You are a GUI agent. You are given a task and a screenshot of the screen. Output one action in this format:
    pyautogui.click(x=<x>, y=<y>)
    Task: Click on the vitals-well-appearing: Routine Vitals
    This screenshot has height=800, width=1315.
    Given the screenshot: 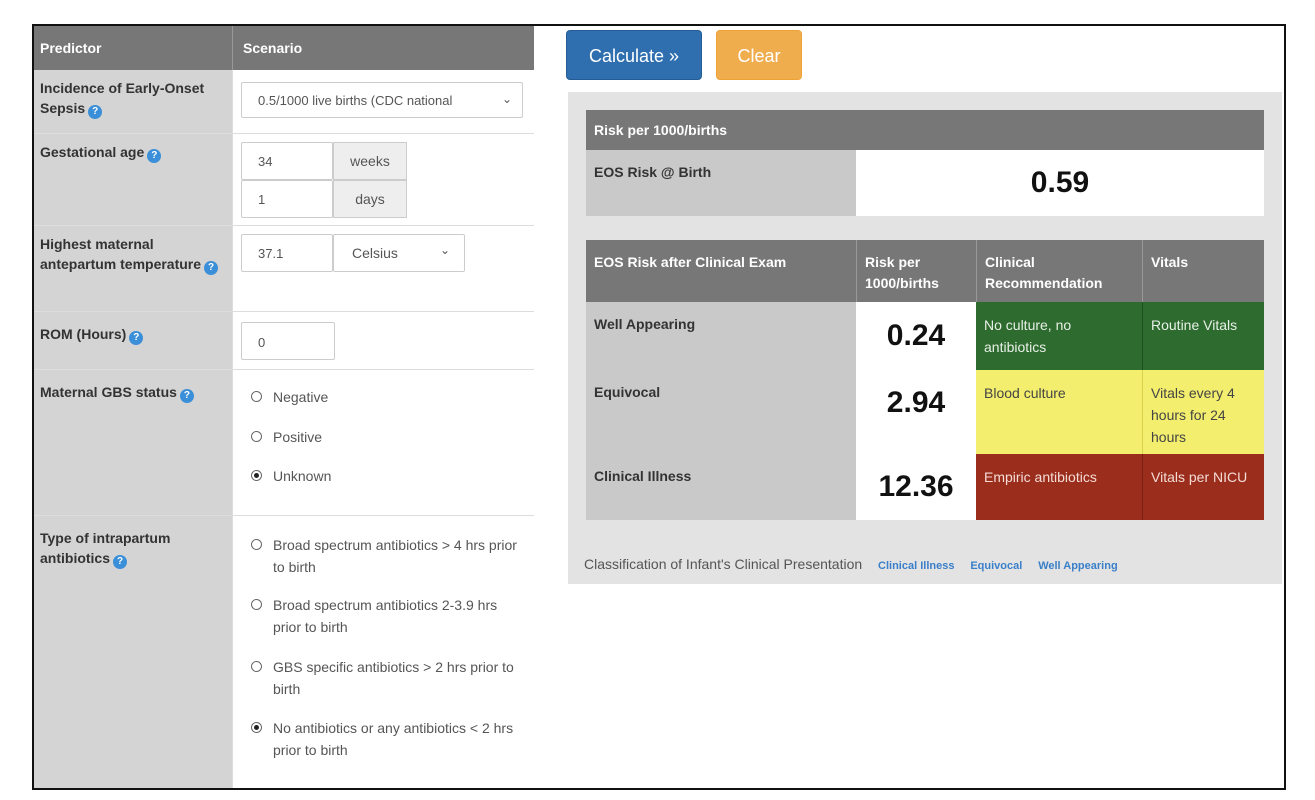 What is the action you would take?
    pyautogui.click(x=1203, y=336)
    